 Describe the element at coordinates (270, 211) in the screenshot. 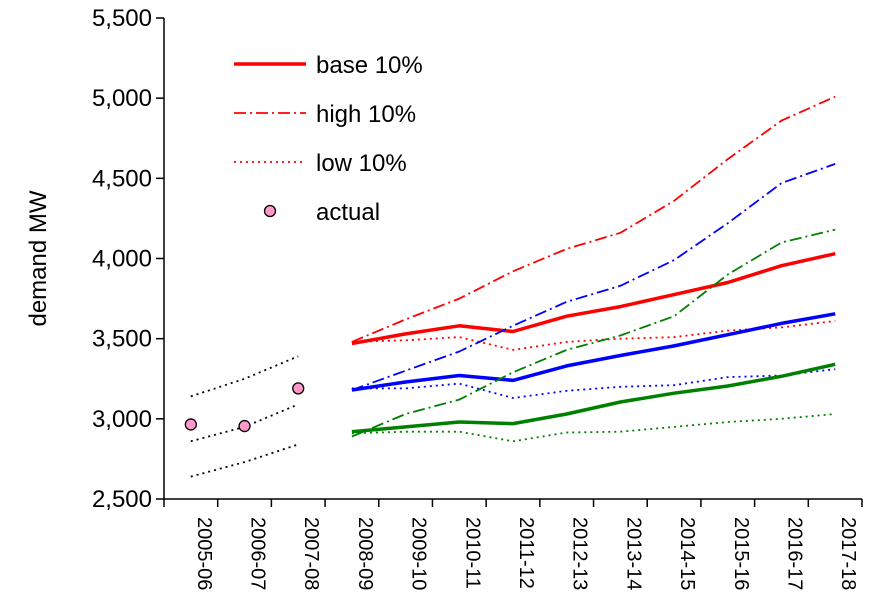

I see `legend-marker` at that location.